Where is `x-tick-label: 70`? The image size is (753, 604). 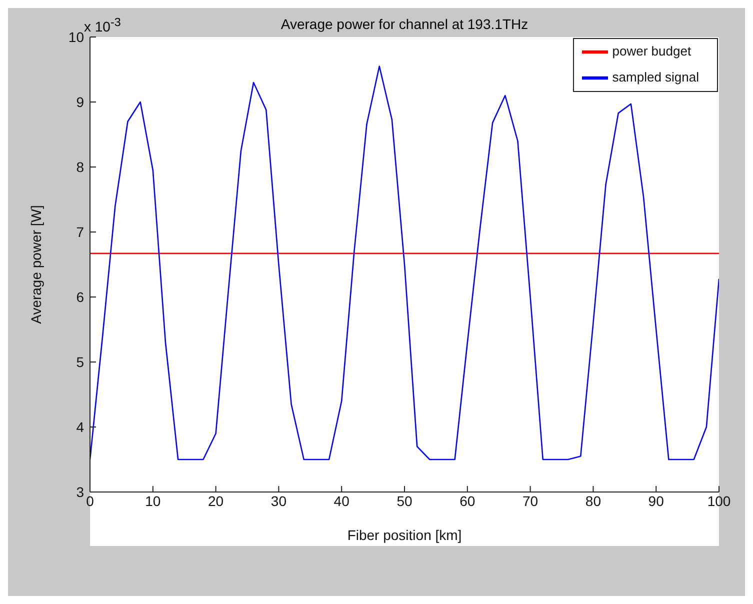 x-tick-label: 70 is located at coordinates (530, 500).